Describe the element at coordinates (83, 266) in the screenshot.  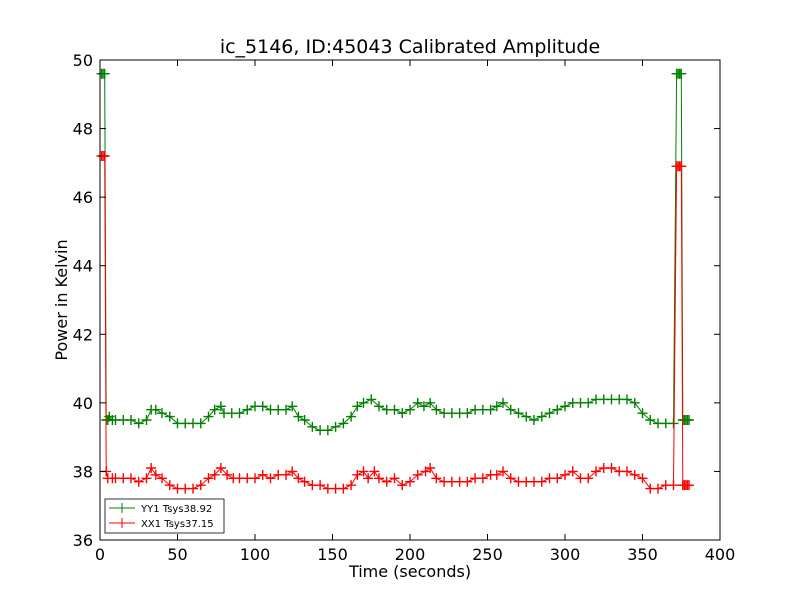
I see `y-tick-label: 44` at that location.